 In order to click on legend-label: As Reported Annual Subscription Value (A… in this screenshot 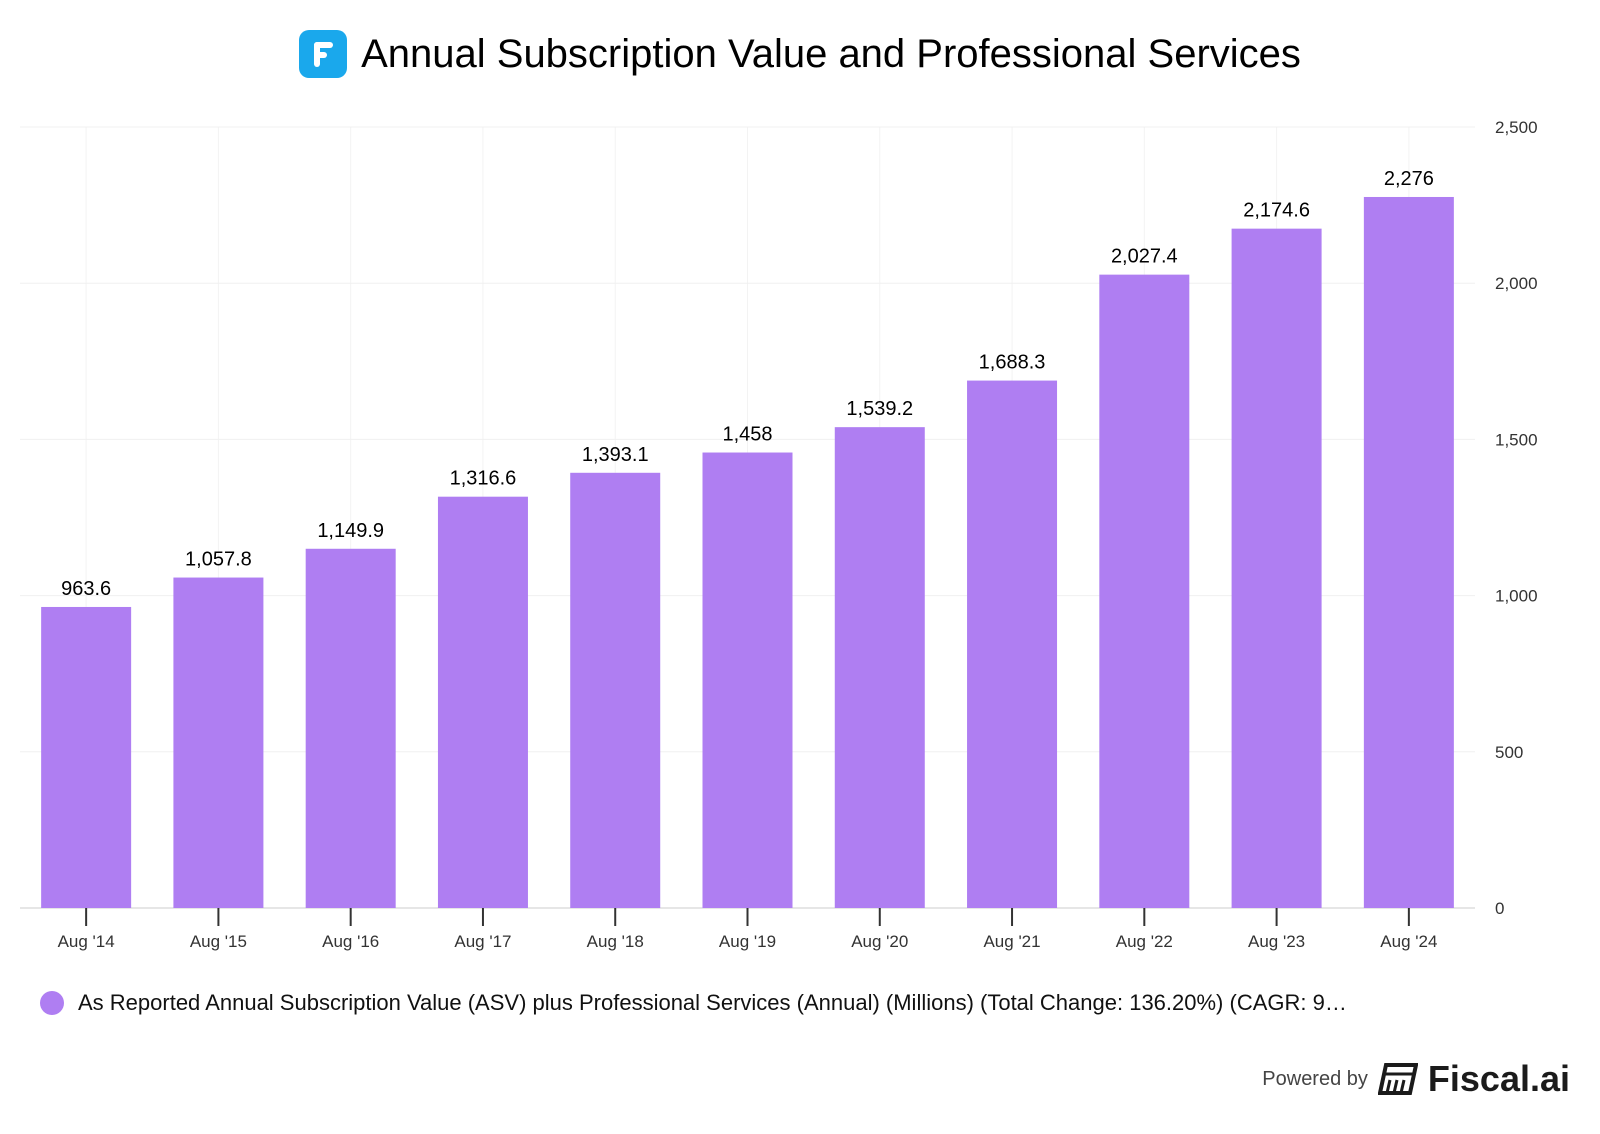, I will do `click(712, 1002)`.